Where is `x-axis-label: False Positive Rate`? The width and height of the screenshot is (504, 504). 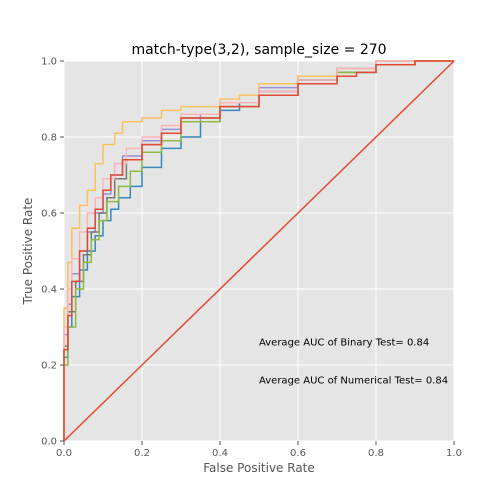 x-axis-label: False Positive Rate is located at coordinates (259, 468).